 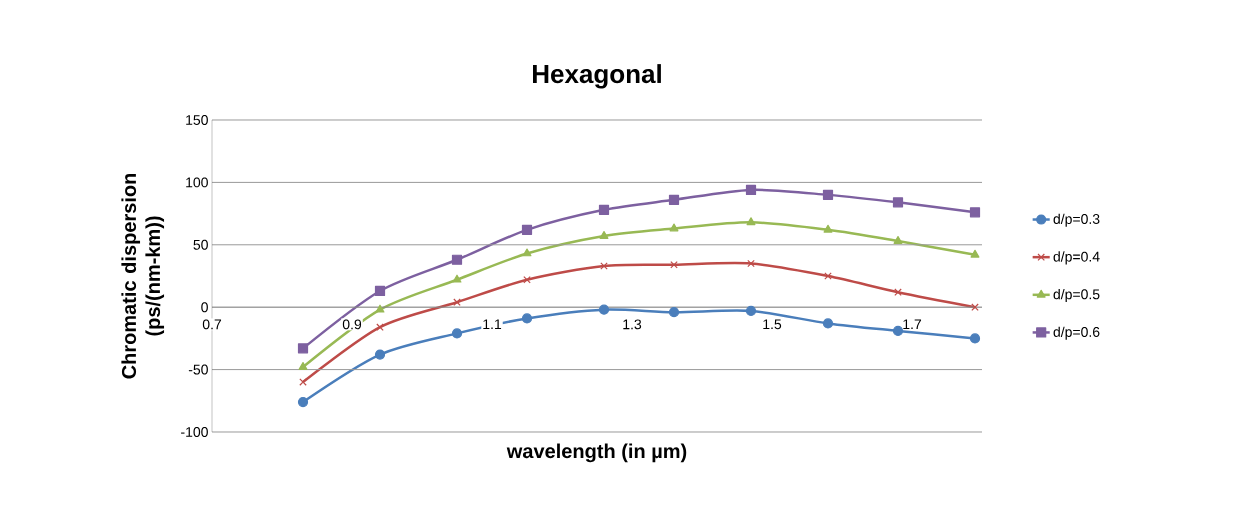 What do you see at coordinates (194, 432) in the screenshot?
I see `y-tick-label: -100` at bounding box center [194, 432].